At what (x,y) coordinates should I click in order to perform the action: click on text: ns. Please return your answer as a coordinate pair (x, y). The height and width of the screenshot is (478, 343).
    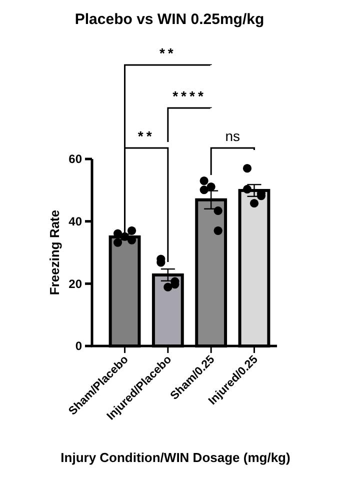
    Looking at the image, I should click on (232, 136).